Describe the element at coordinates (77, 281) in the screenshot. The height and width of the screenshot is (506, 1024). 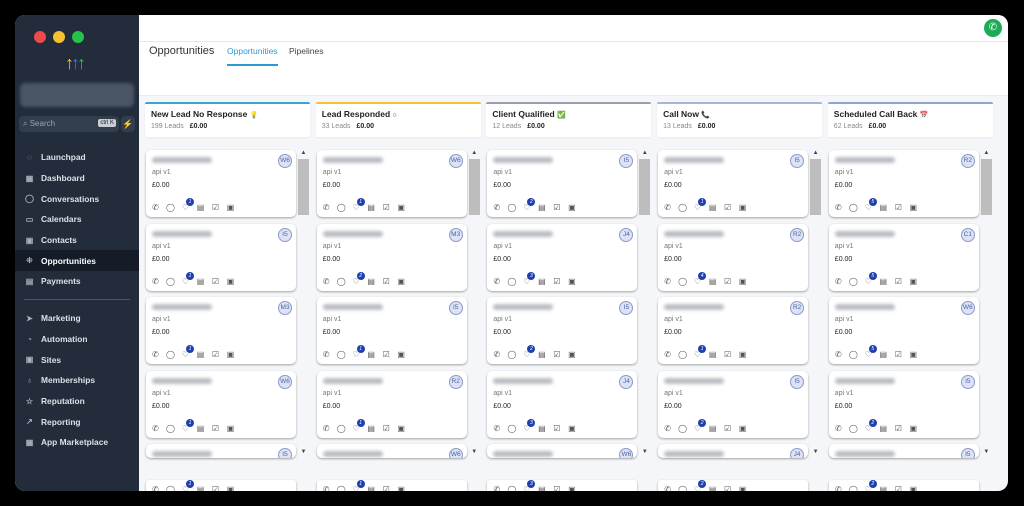
I see `sidebar-item-payments: ▤ Payments` at that location.